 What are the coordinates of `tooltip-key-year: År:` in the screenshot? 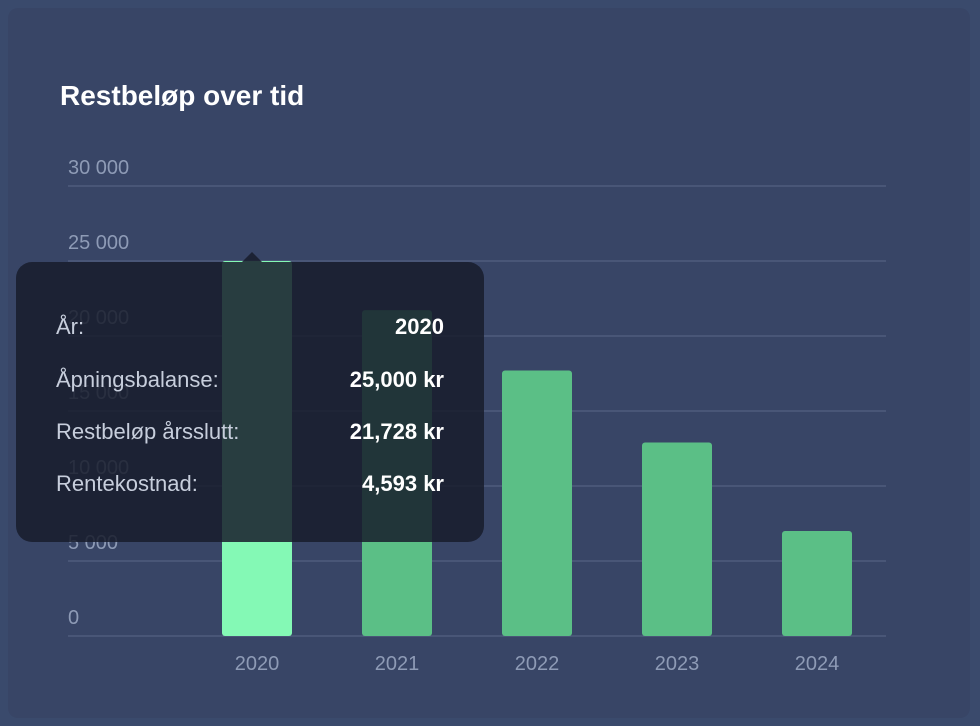 It's located at (70, 326).